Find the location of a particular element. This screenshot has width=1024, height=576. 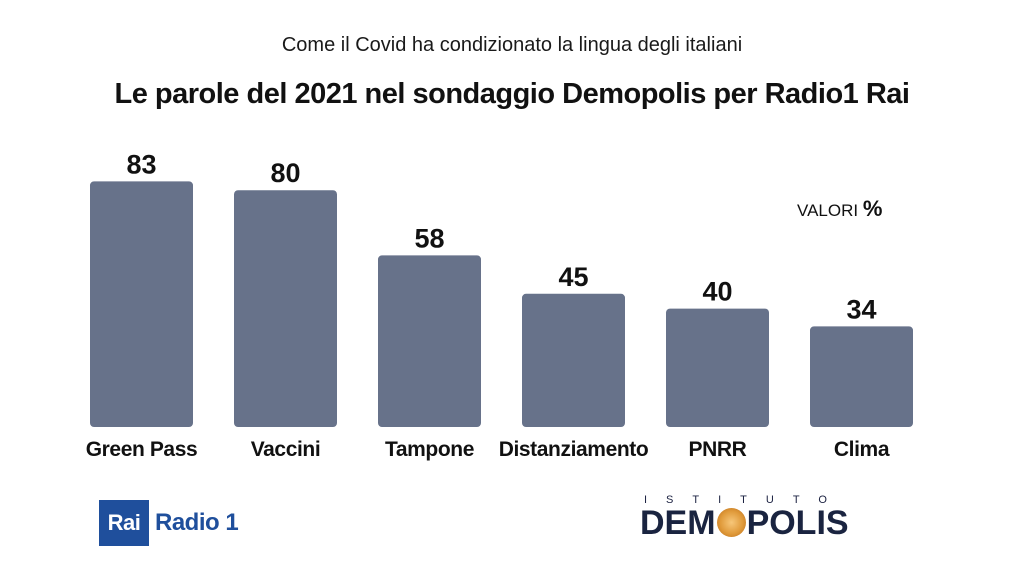

bar-clima is located at coordinates (861, 376).